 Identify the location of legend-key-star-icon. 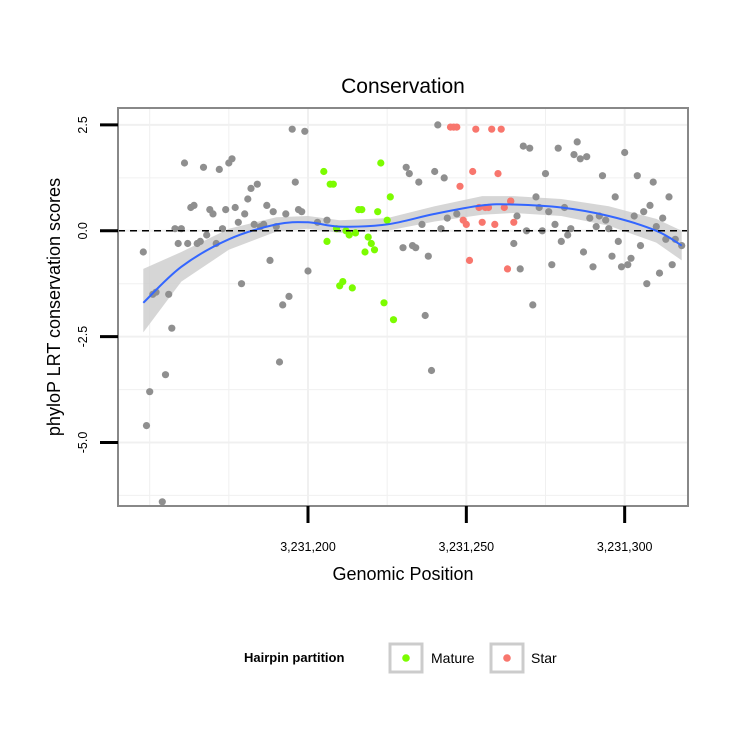
(507, 658).